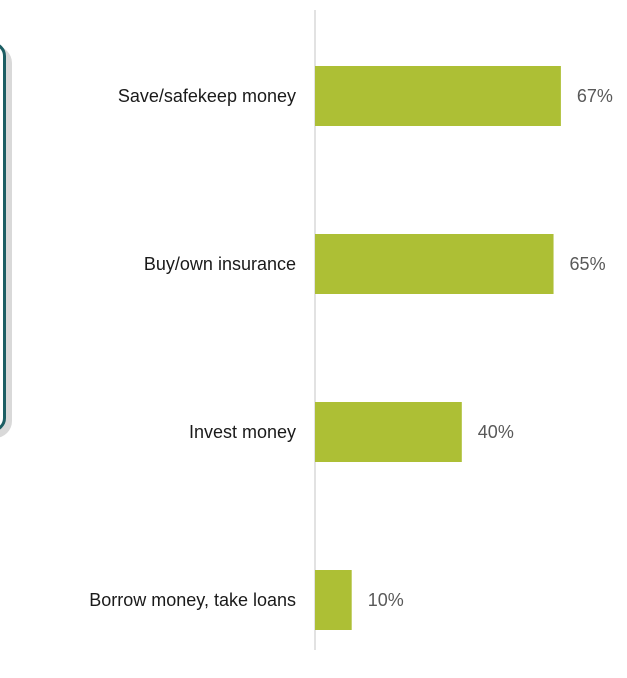  Describe the element at coordinates (242, 432) in the screenshot. I see `category-label-3: Invest money` at that location.